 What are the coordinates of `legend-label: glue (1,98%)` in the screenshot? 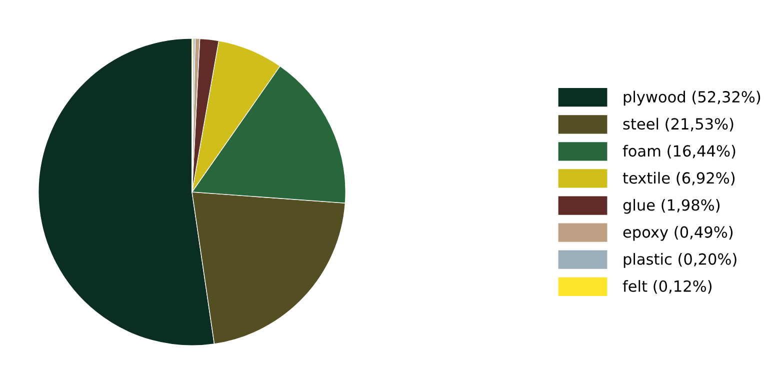 It's located at (671, 206).